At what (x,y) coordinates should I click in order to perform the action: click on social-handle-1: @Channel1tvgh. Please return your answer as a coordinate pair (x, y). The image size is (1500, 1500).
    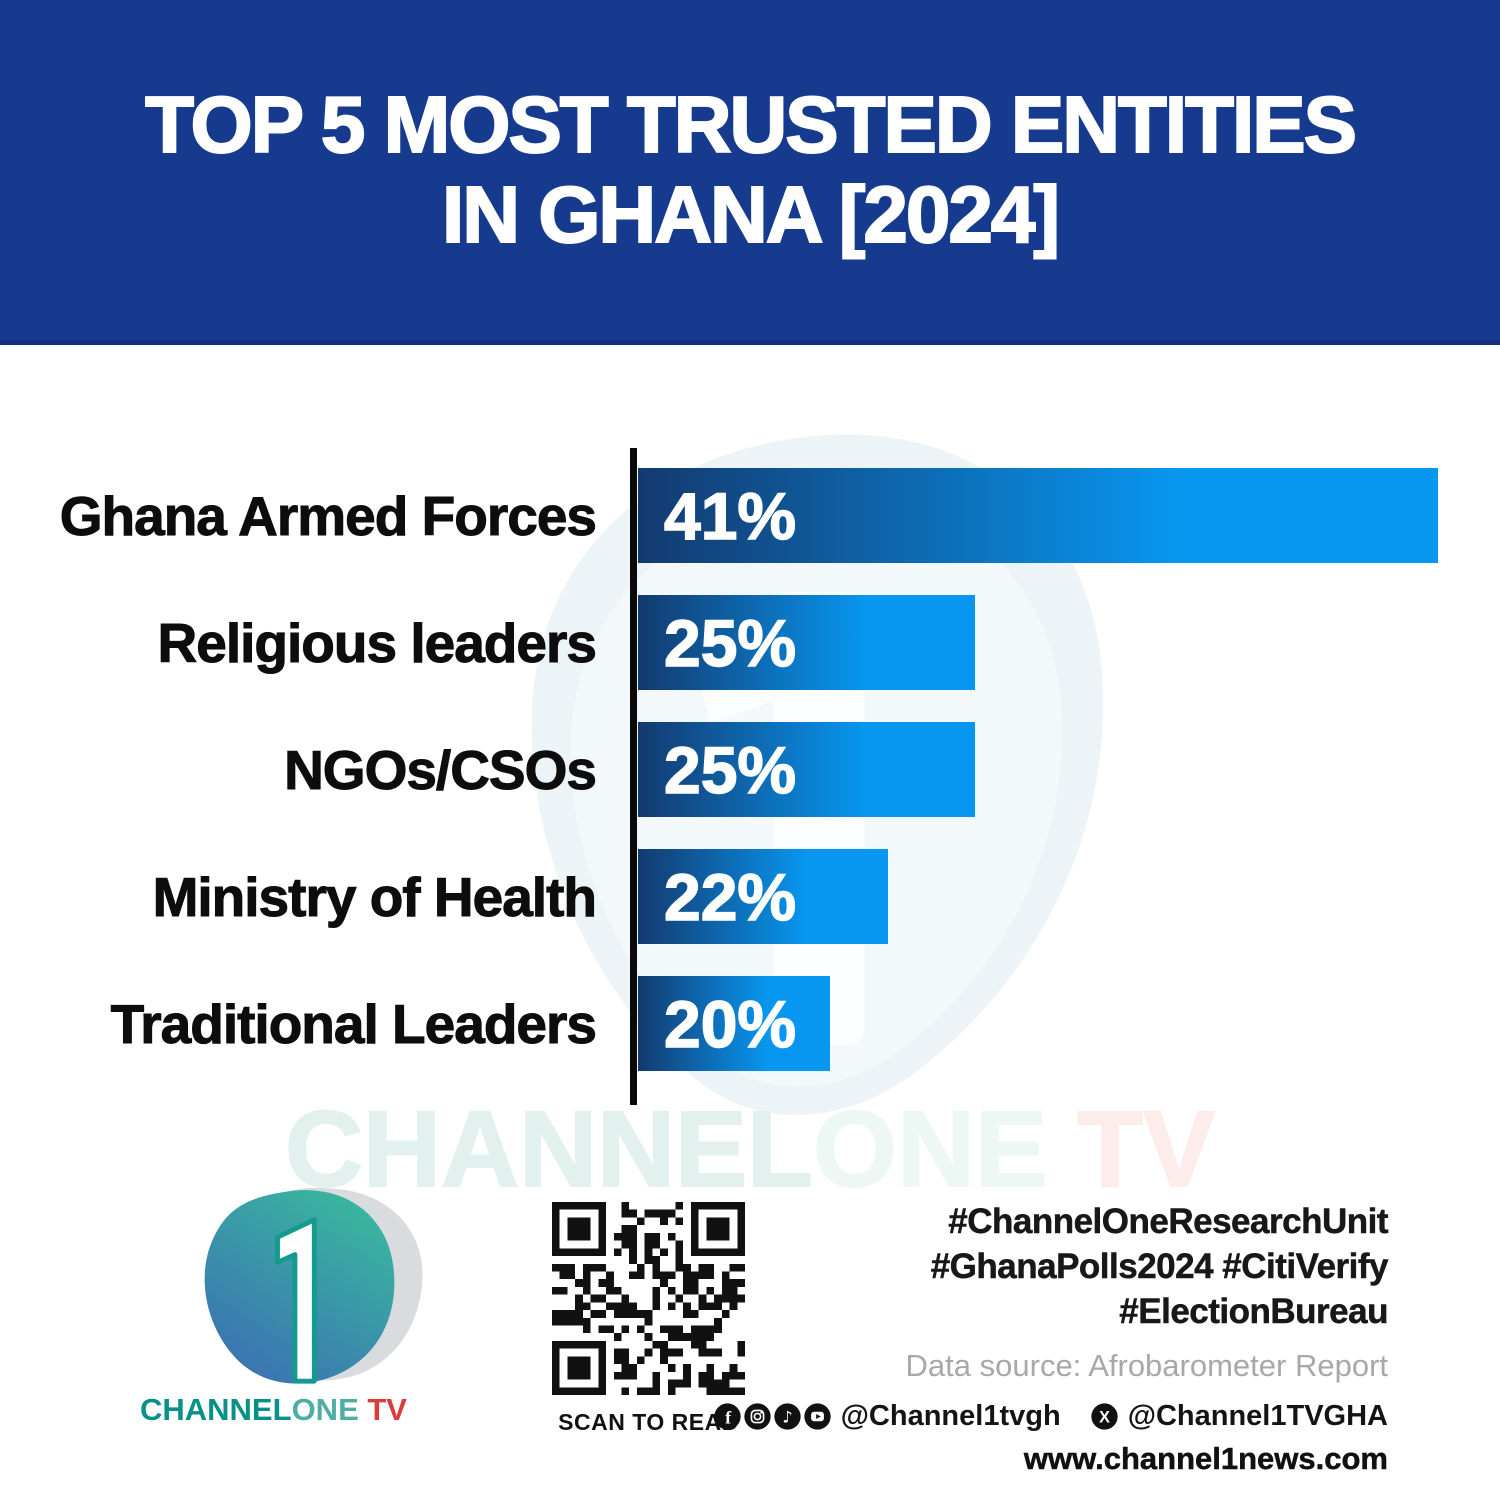
    Looking at the image, I should click on (950, 1416).